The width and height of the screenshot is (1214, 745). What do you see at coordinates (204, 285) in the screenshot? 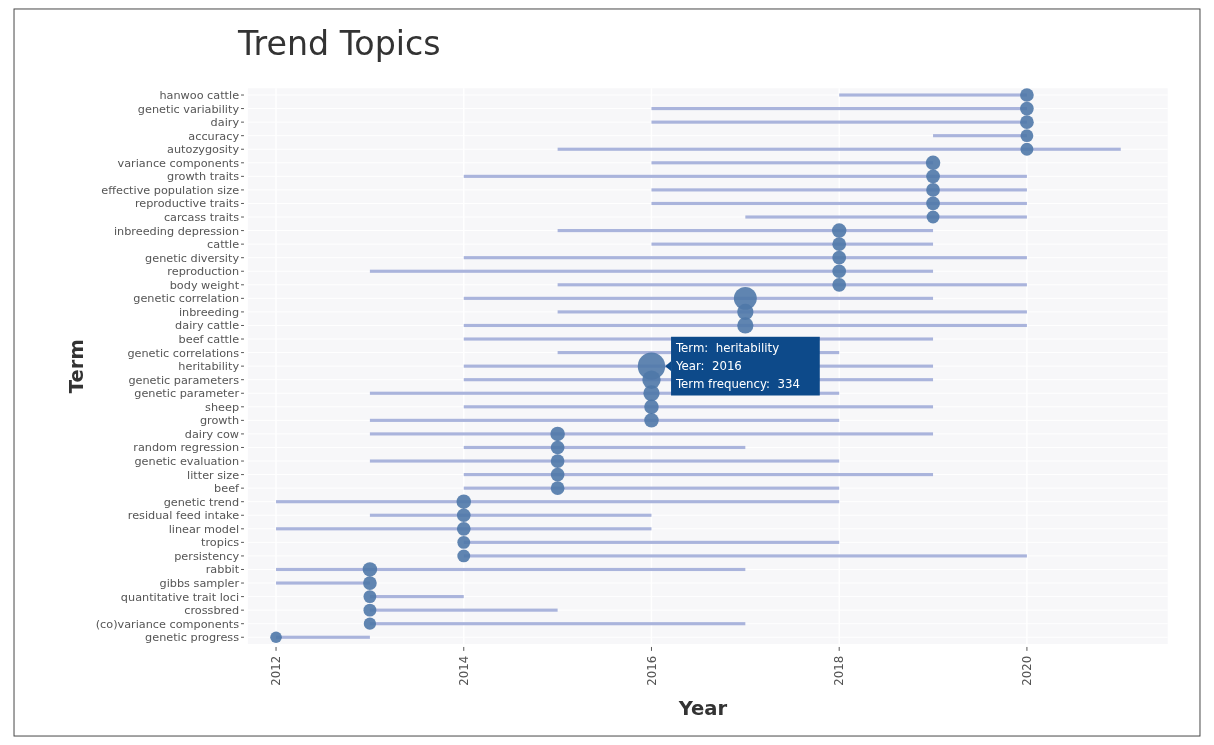
I see `y-tick-label: body weight` at bounding box center [204, 285].